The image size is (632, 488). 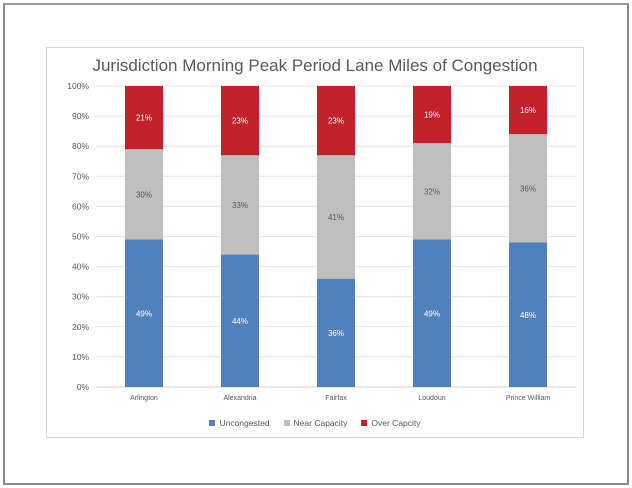 I want to click on data-label: 21%, so click(x=144, y=118).